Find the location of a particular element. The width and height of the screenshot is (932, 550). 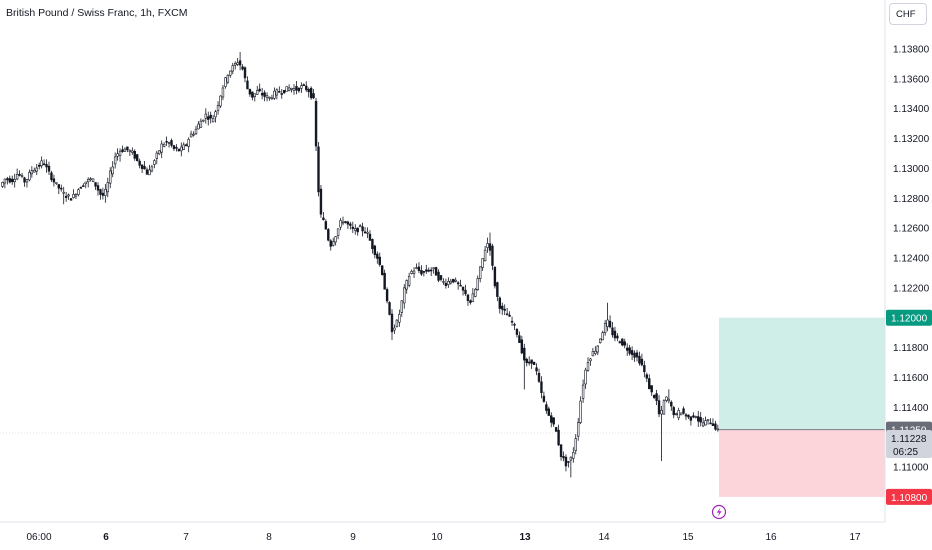

price-tick-label: 1.12400 is located at coordinates (911, 259).